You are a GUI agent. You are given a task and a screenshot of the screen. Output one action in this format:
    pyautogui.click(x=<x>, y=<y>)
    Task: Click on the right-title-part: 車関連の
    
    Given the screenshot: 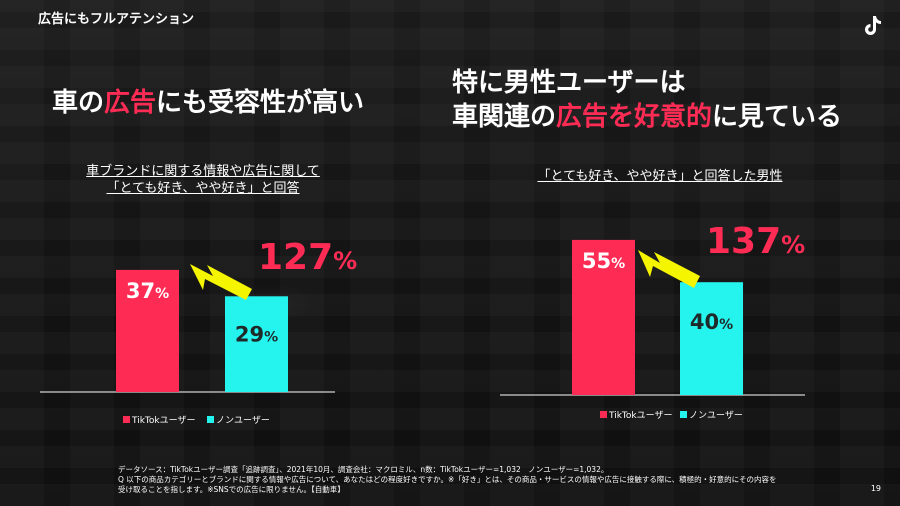 What is the action you would take?
    pyautogui.click(x=504, y=117)
    